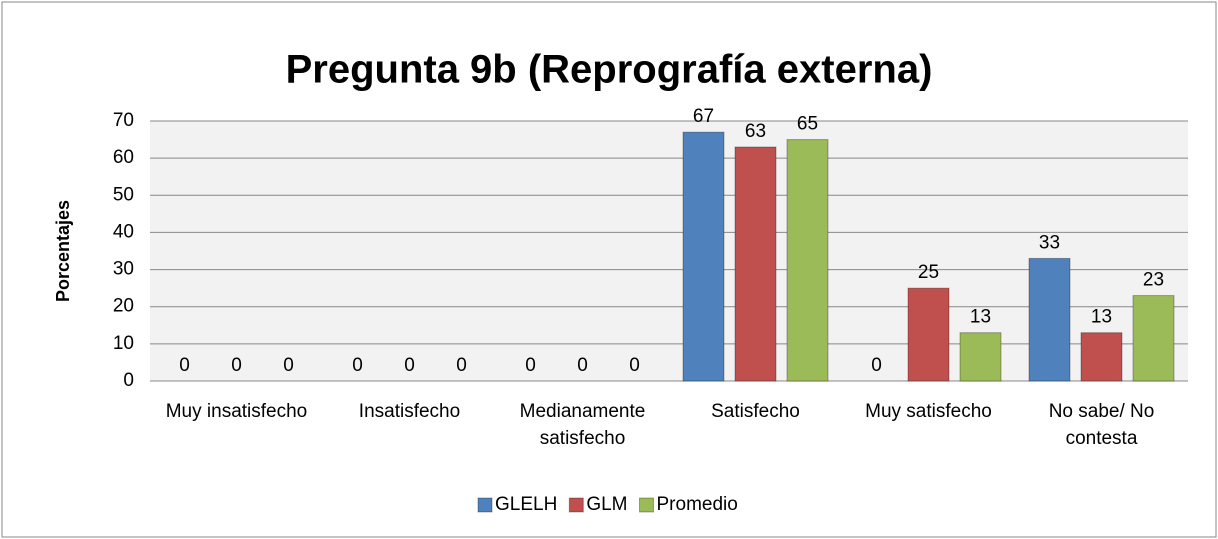  Describe the element at coordinates (703, 116) in the screenshot. I see `data-label: 67` at that location.